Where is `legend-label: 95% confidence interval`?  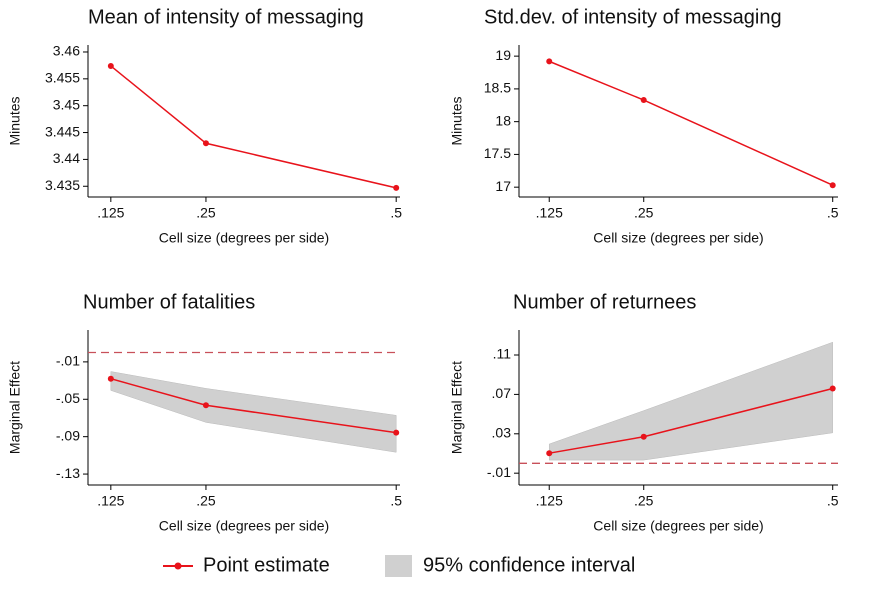 legend-label: 95% confidence interval is located at coordinates (529, 565).